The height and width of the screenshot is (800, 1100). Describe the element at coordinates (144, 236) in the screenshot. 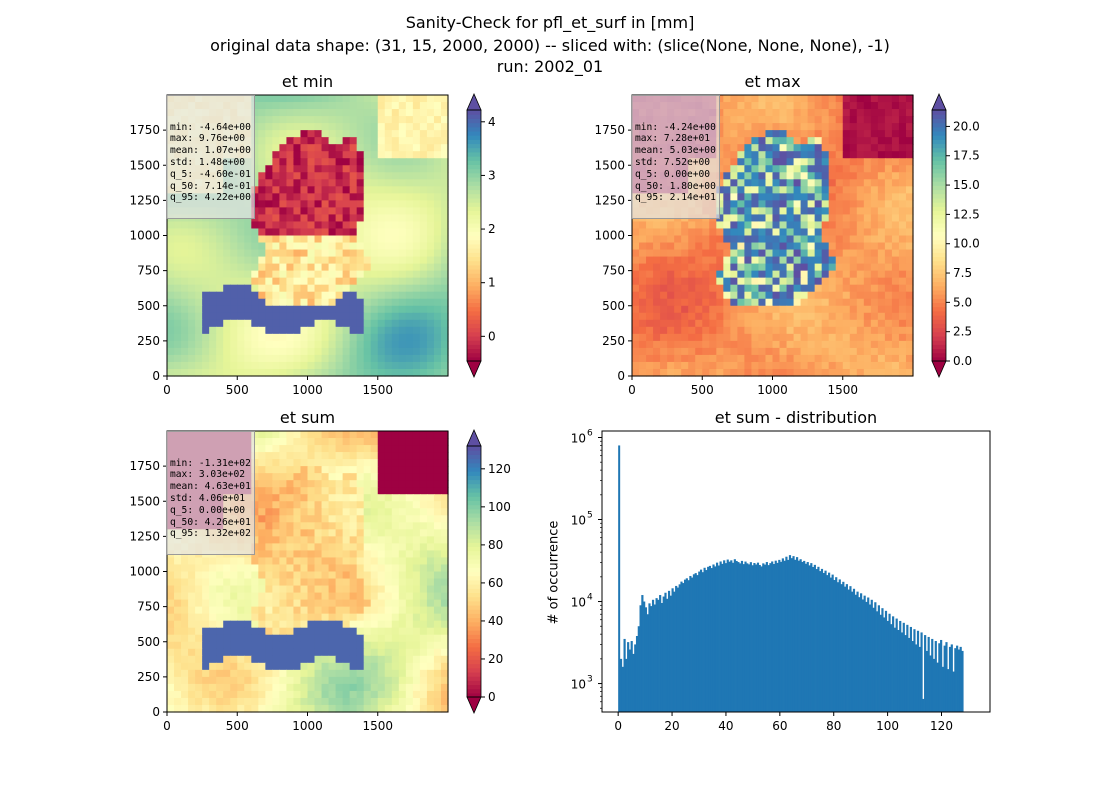

I see `y-tick-label: 1000` at that location.